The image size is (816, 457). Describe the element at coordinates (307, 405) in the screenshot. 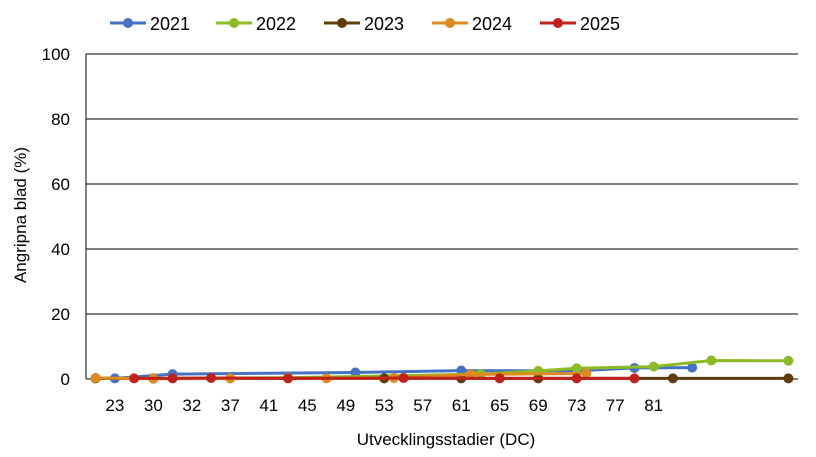

I see `x-tick-label: 45` at that location.